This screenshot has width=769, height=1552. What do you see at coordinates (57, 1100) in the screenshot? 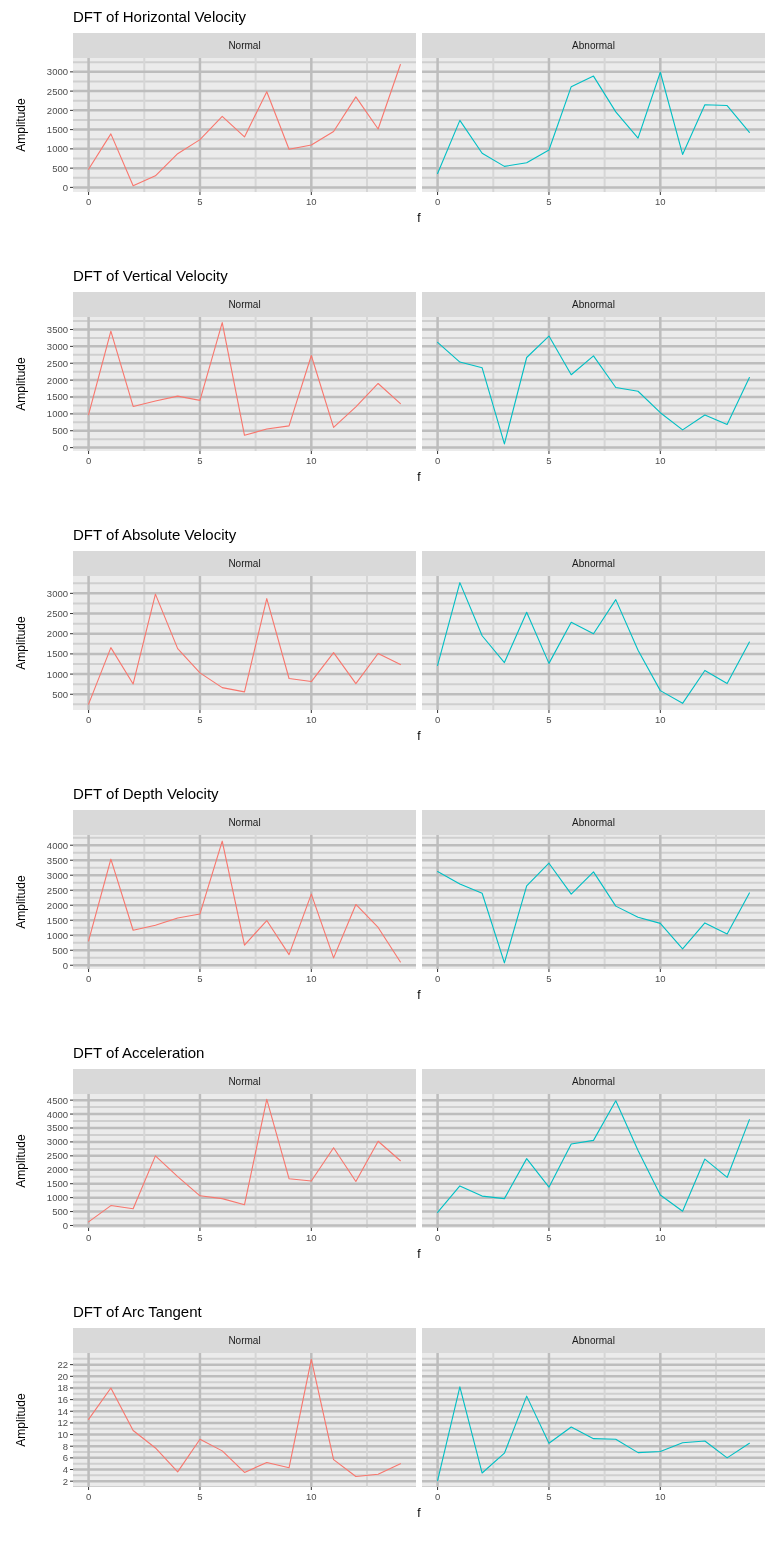
I see `y-tick-label: 4500` at bounding box center [57, 1100].